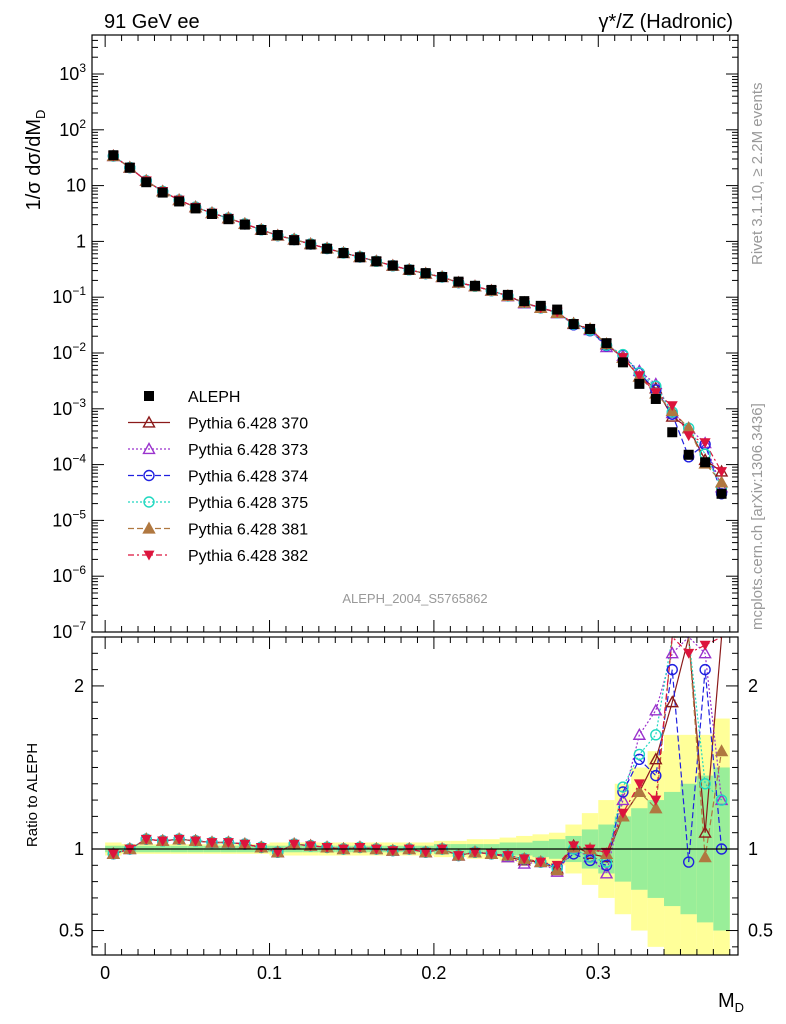 The width and height of the screenshot is (786, 1024). Describe the element at coordinates (69, 351) in the screenshot. I see `y-tick-label: 10⁻²` at that location.